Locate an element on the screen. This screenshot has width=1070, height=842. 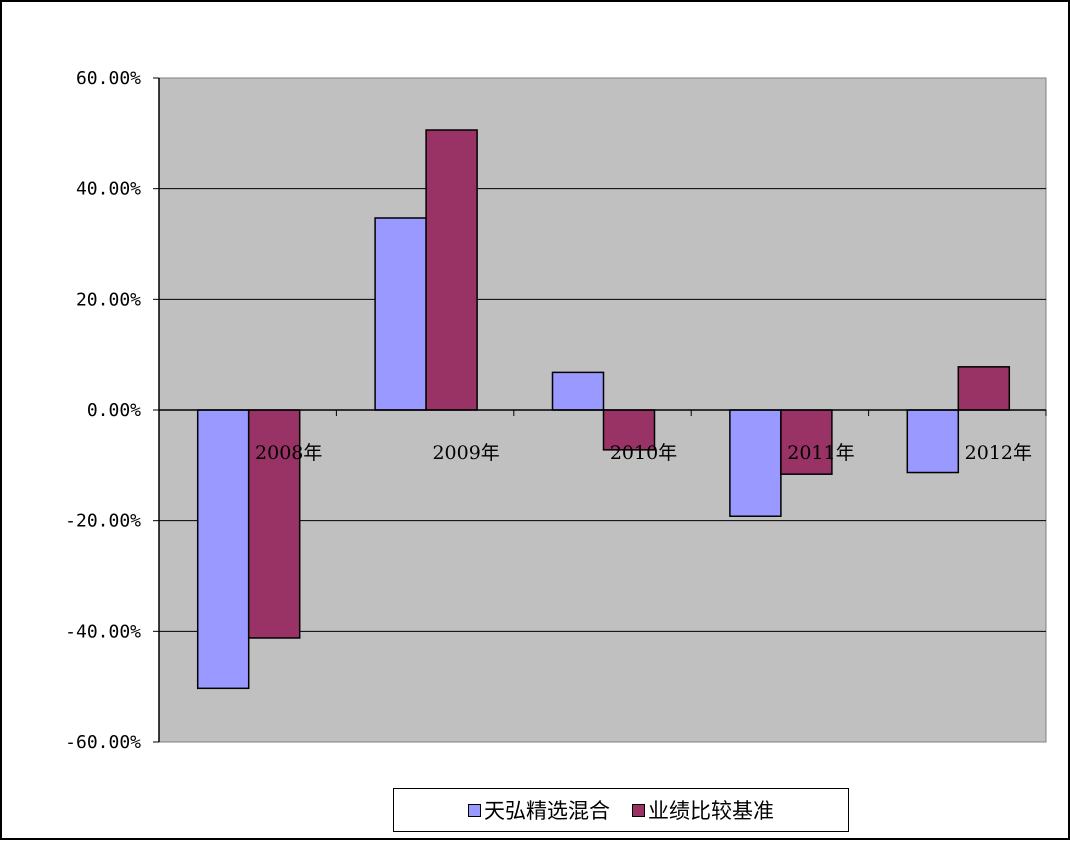
category-label: 2010年 is located at coordinates (643, 453).